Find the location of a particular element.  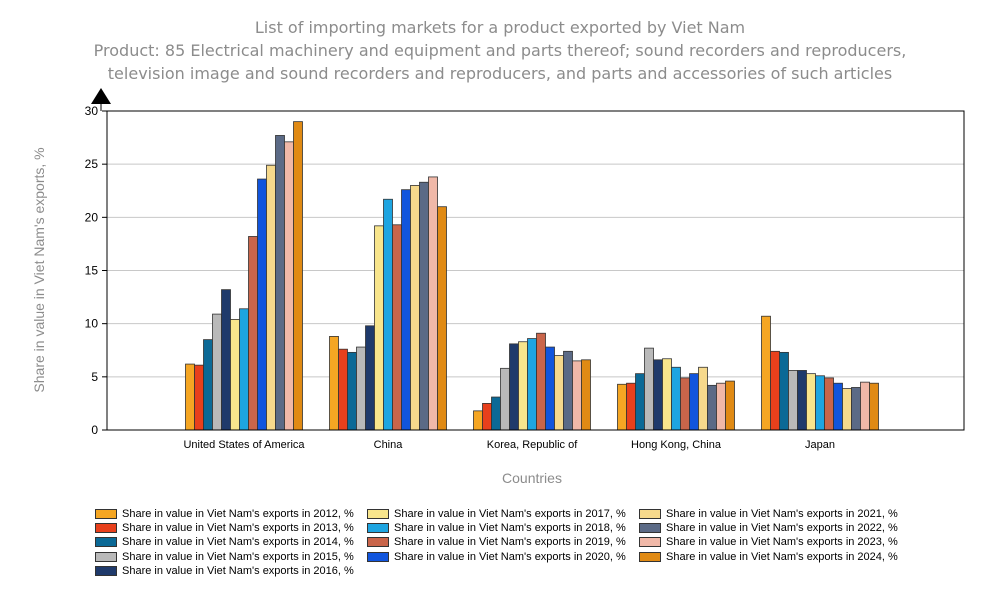

y-tick-label: 20 is located at coordinates (92, 217).